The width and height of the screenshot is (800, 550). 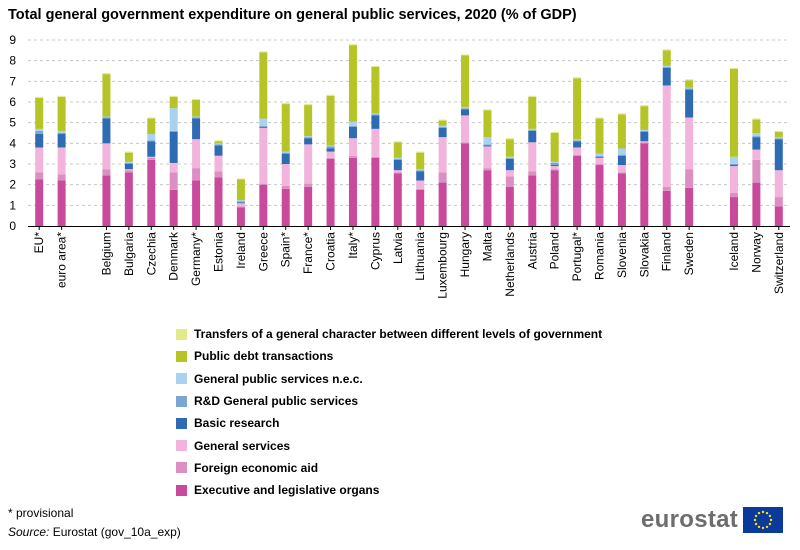 I want to click on legend-label: Basic research, so click(x=237, y=423).